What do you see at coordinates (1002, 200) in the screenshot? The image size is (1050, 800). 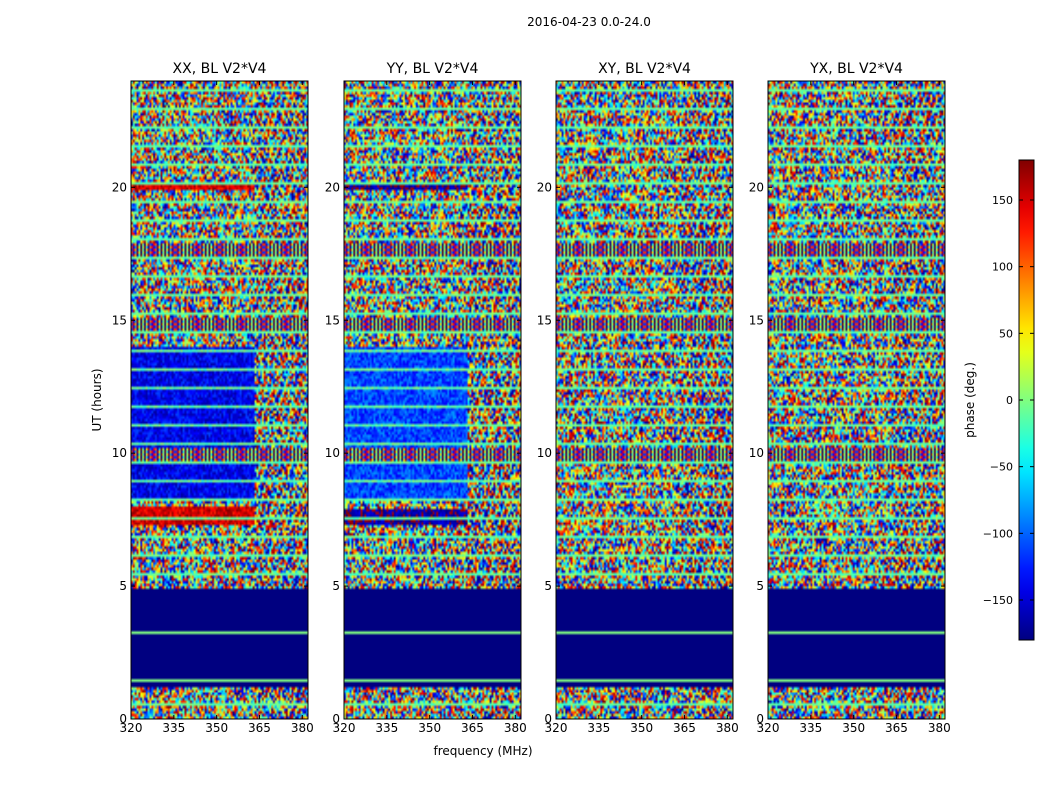 I see `colorbar-tick-label: 150` at bounding box center [1002, 200].